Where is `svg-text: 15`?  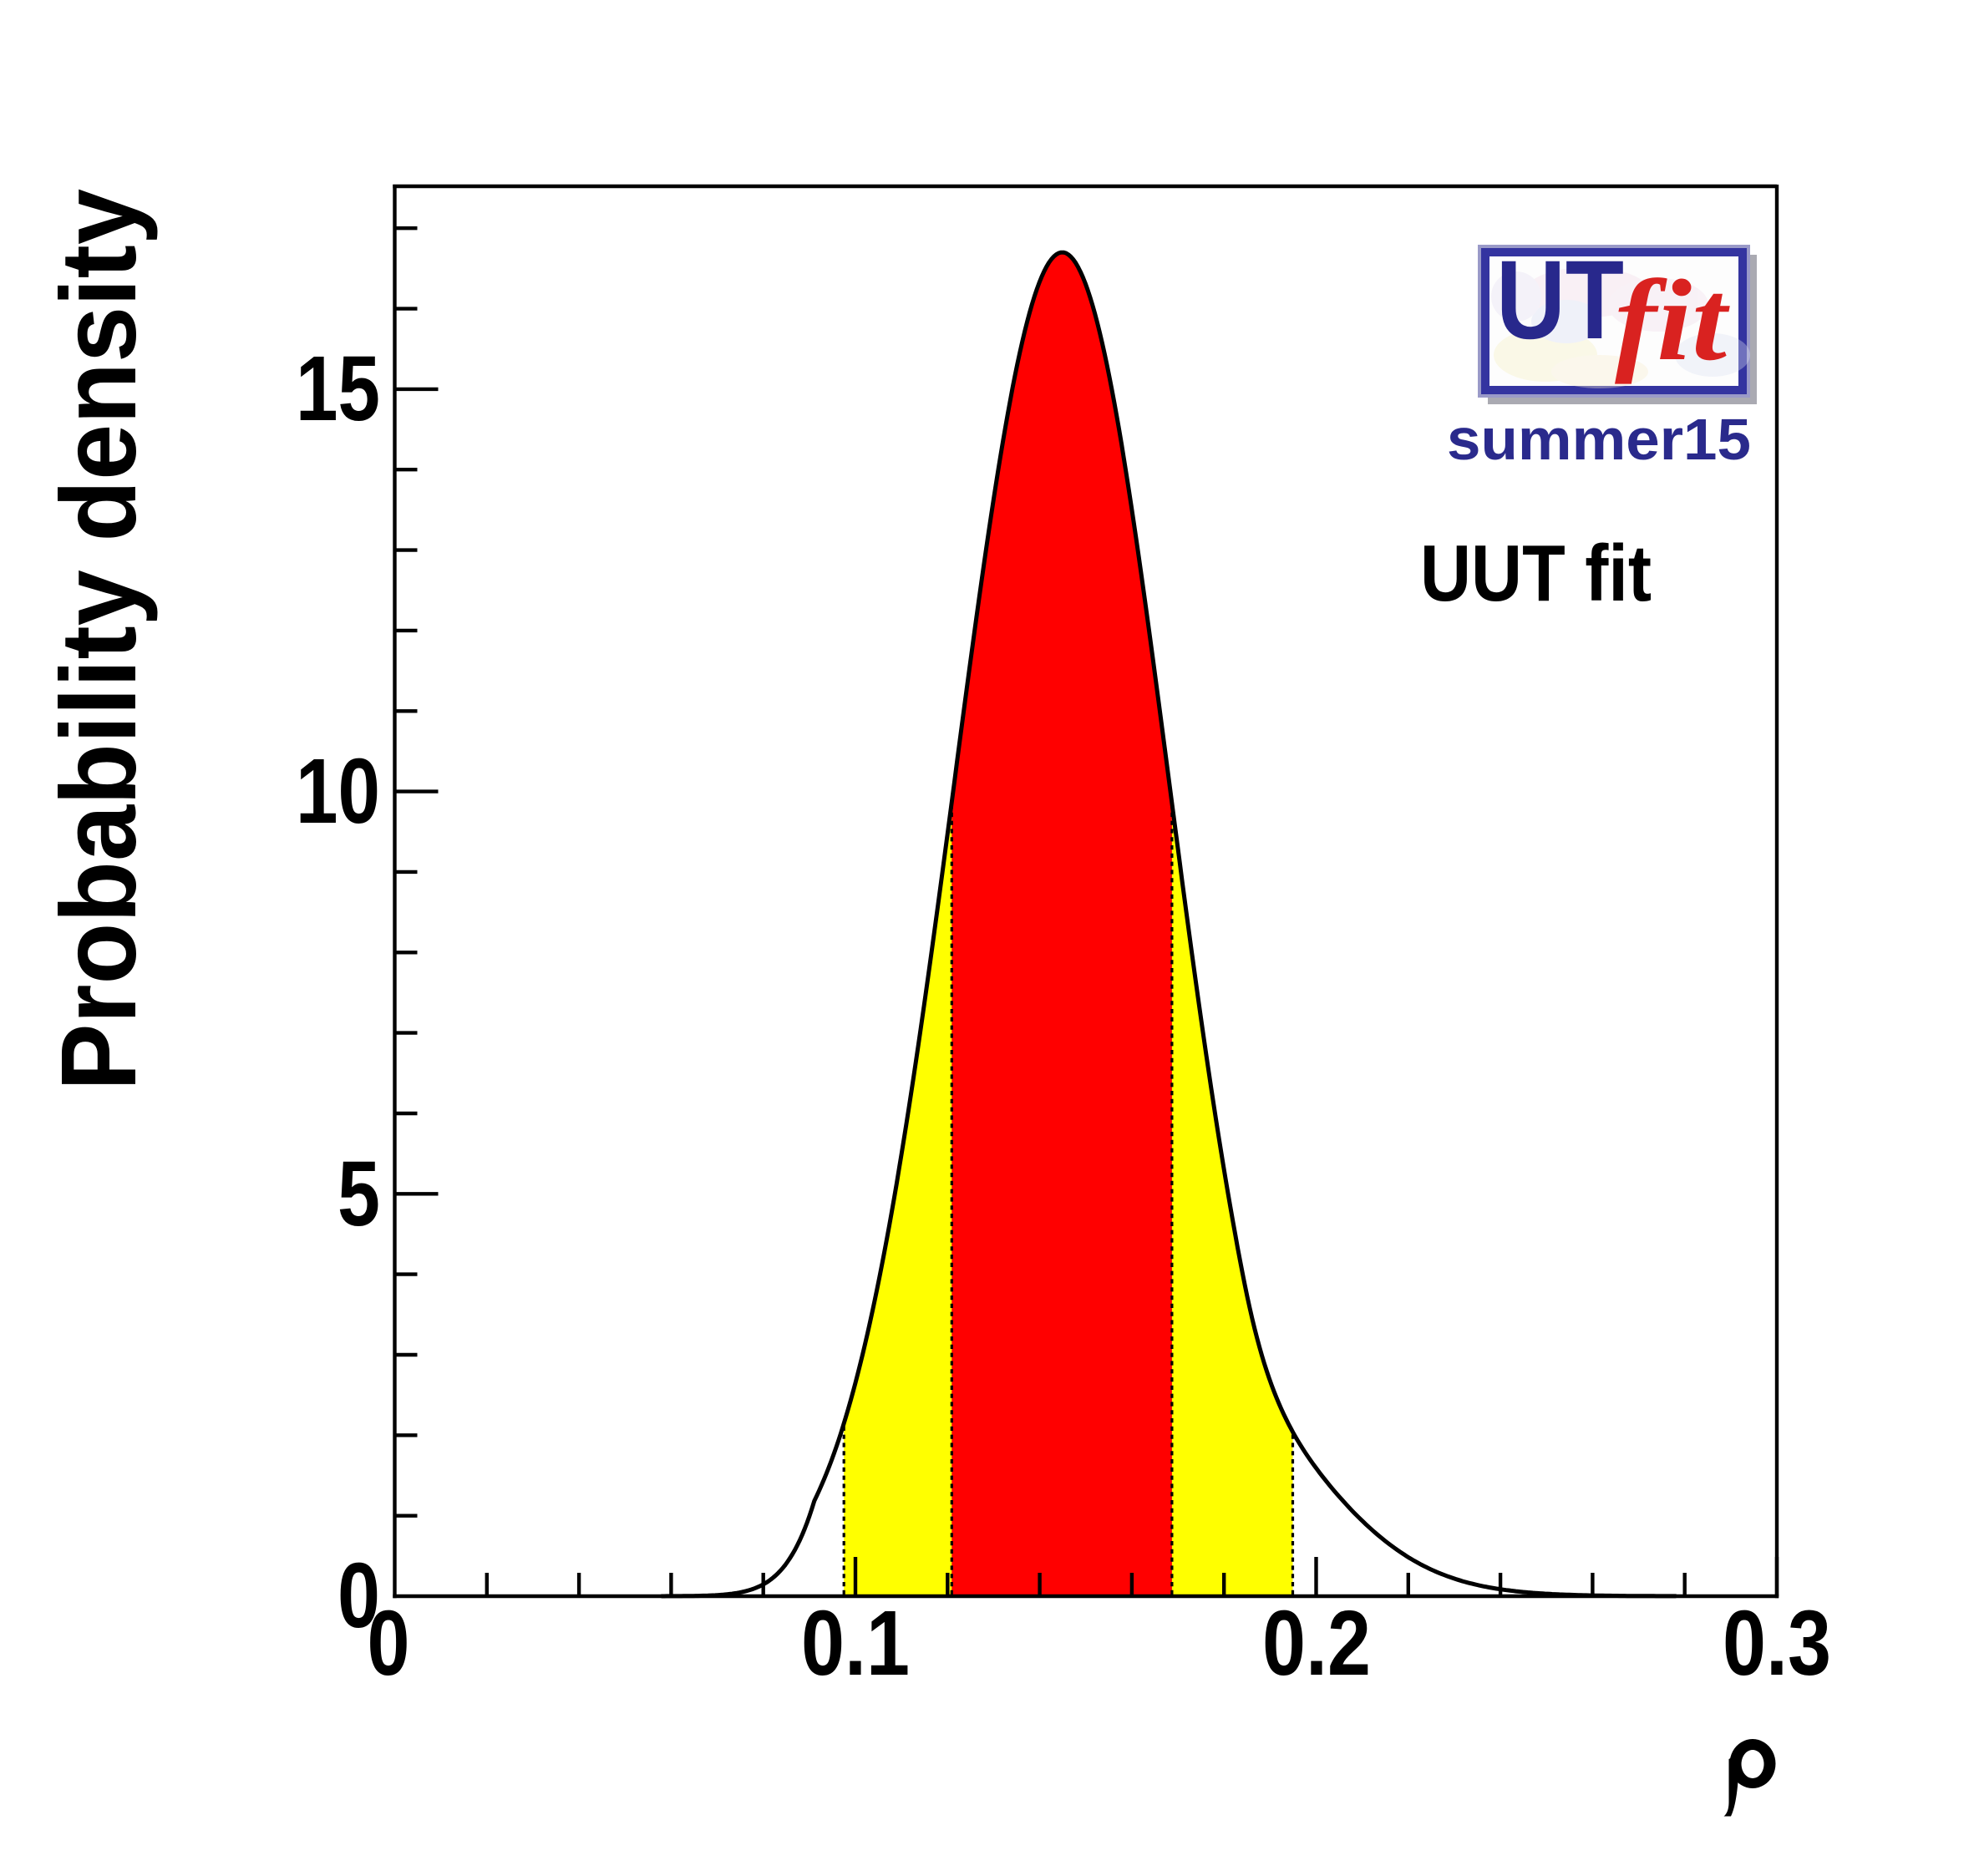
svg-text: 15 is located at coordinates (338, 388).